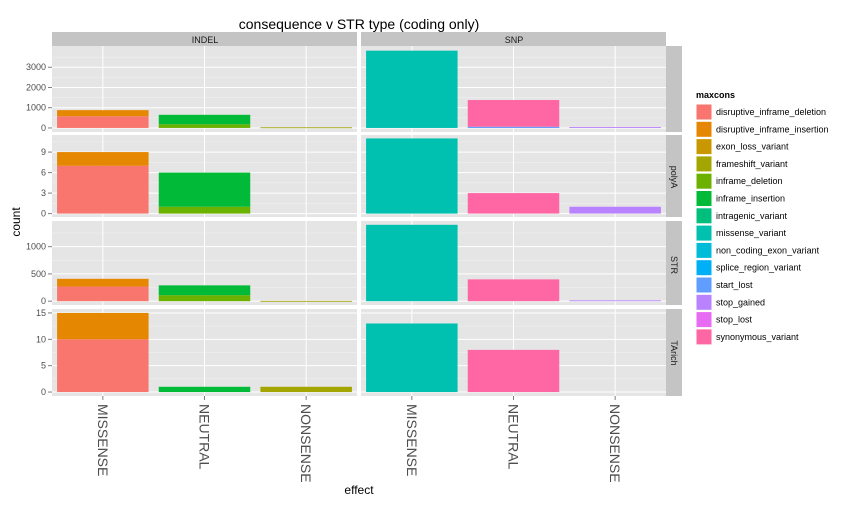 Image resolution: width=864 pixels, height=509 pixels. I want to click on column-strip-label-indel: INDEL, so click(205, 40).